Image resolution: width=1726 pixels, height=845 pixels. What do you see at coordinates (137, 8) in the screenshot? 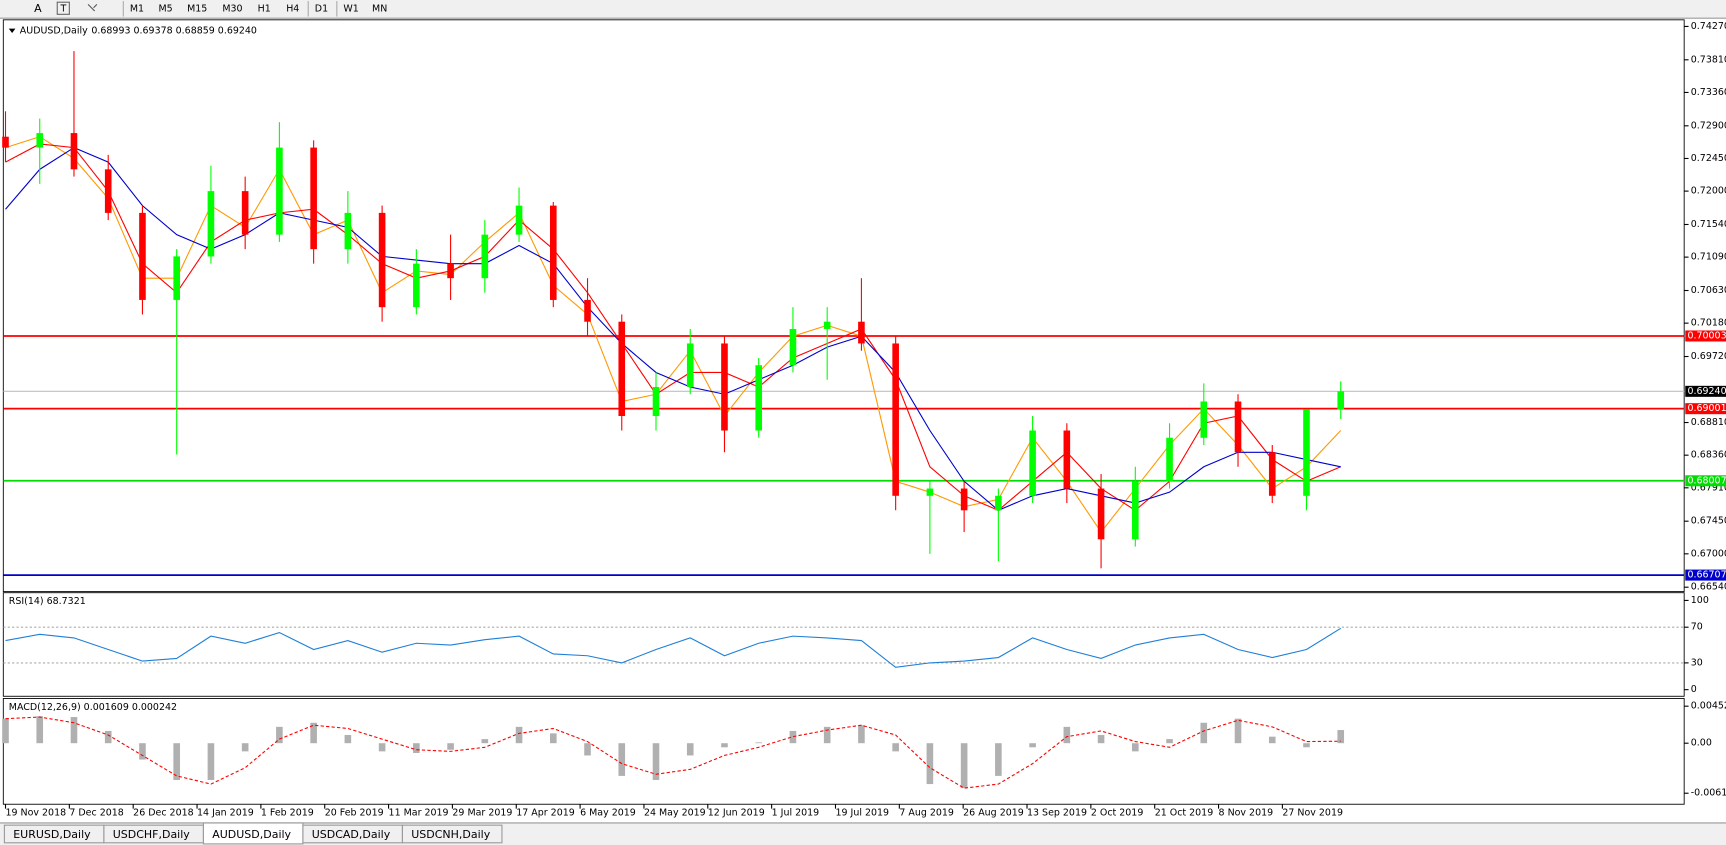
I see `timeframe-button: M1` at bounding box center [137, 8].